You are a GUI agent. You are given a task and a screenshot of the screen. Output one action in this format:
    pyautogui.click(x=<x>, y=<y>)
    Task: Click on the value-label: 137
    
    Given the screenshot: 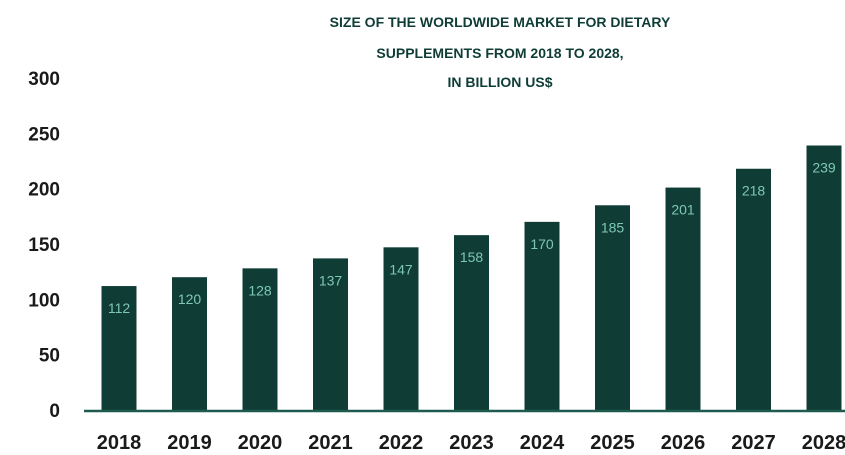 What is the action you would take?
    pyautogui.click(x=331, y=280)
    